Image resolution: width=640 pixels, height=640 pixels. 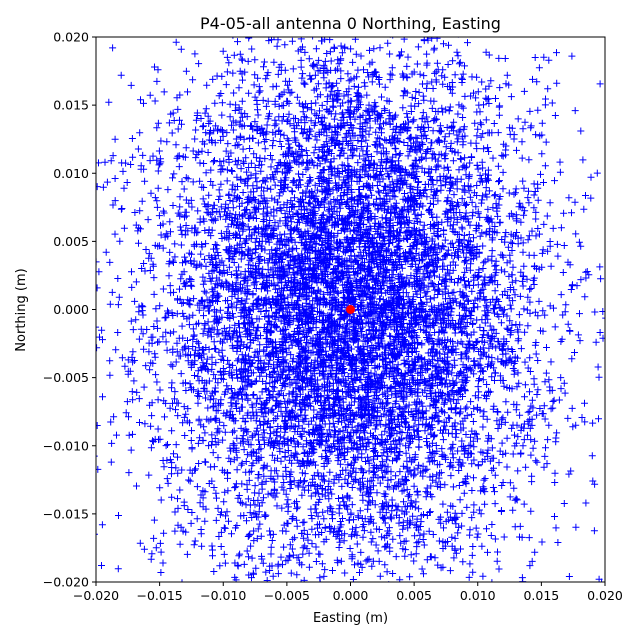 I want to click on x-tick-label: 0.010, so click(x=478, y=595).